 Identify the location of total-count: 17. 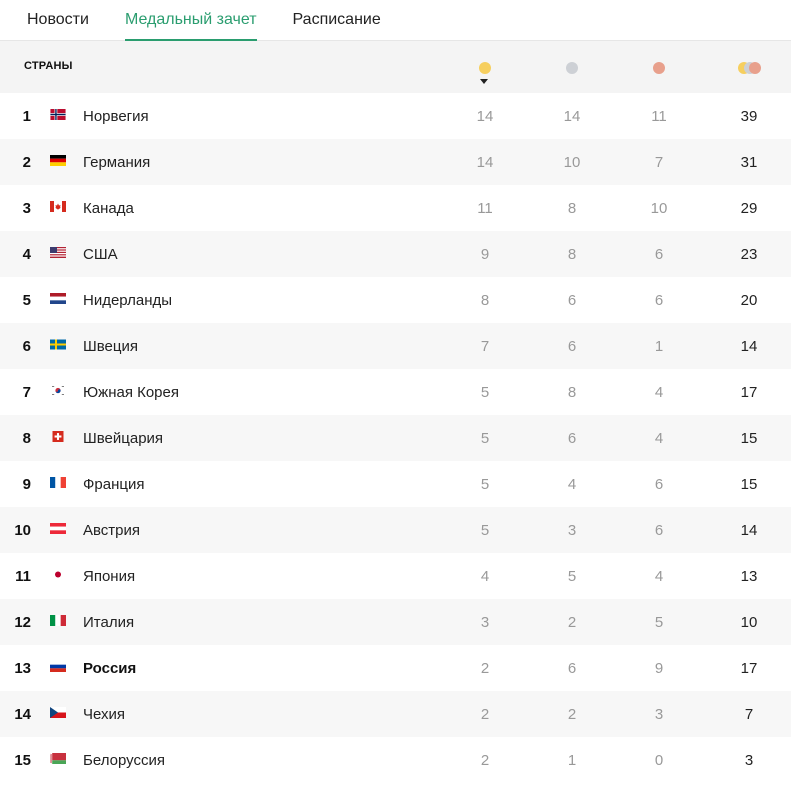
(749, 392).